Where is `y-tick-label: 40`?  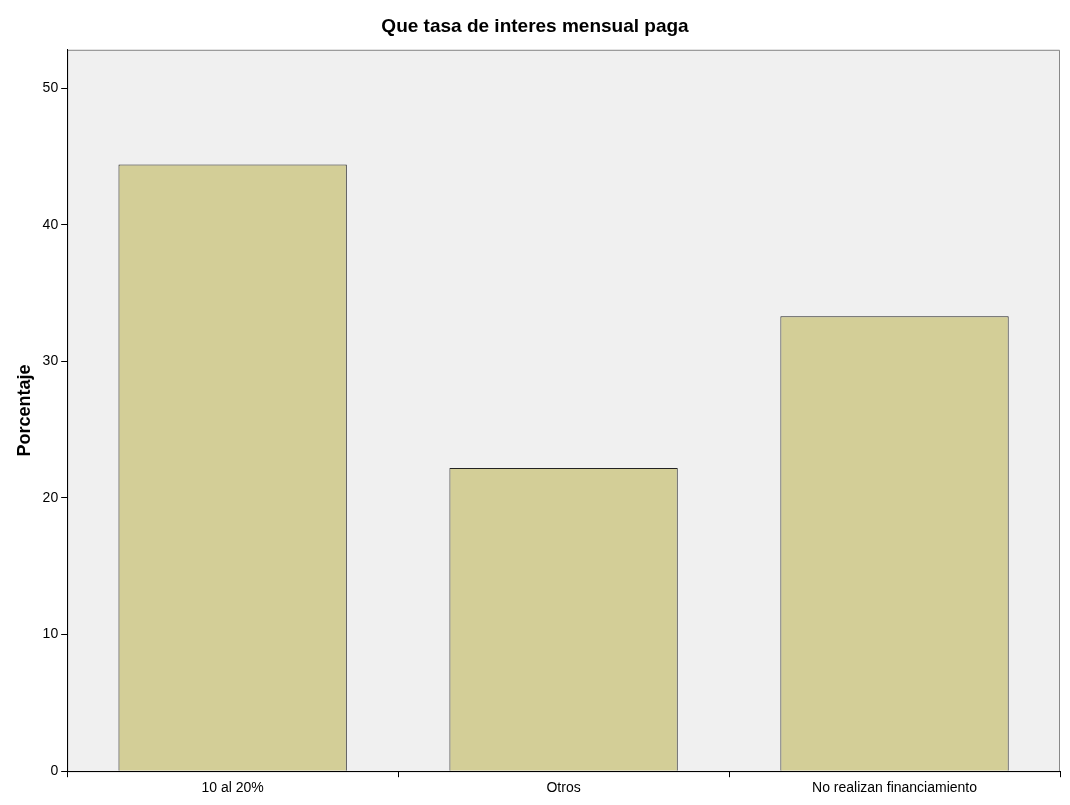 y-tick-label: 40 is located at coordinates (50, 223).